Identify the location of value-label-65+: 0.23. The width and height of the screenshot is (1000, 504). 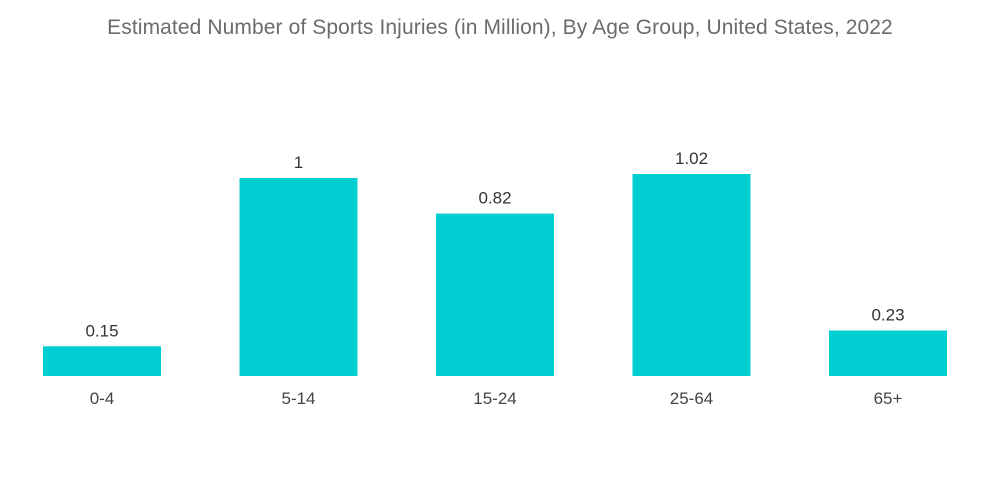
(887, 315).